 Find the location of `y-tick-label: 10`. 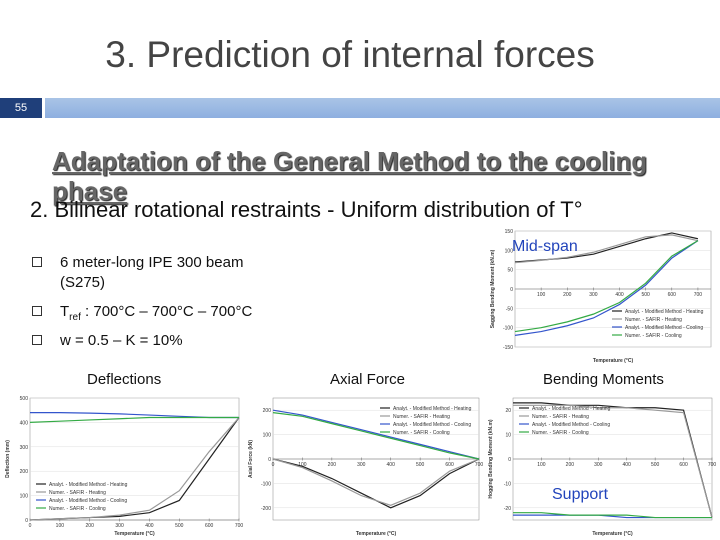

y-tick-label: 10 is located at coordinates (508, 436).